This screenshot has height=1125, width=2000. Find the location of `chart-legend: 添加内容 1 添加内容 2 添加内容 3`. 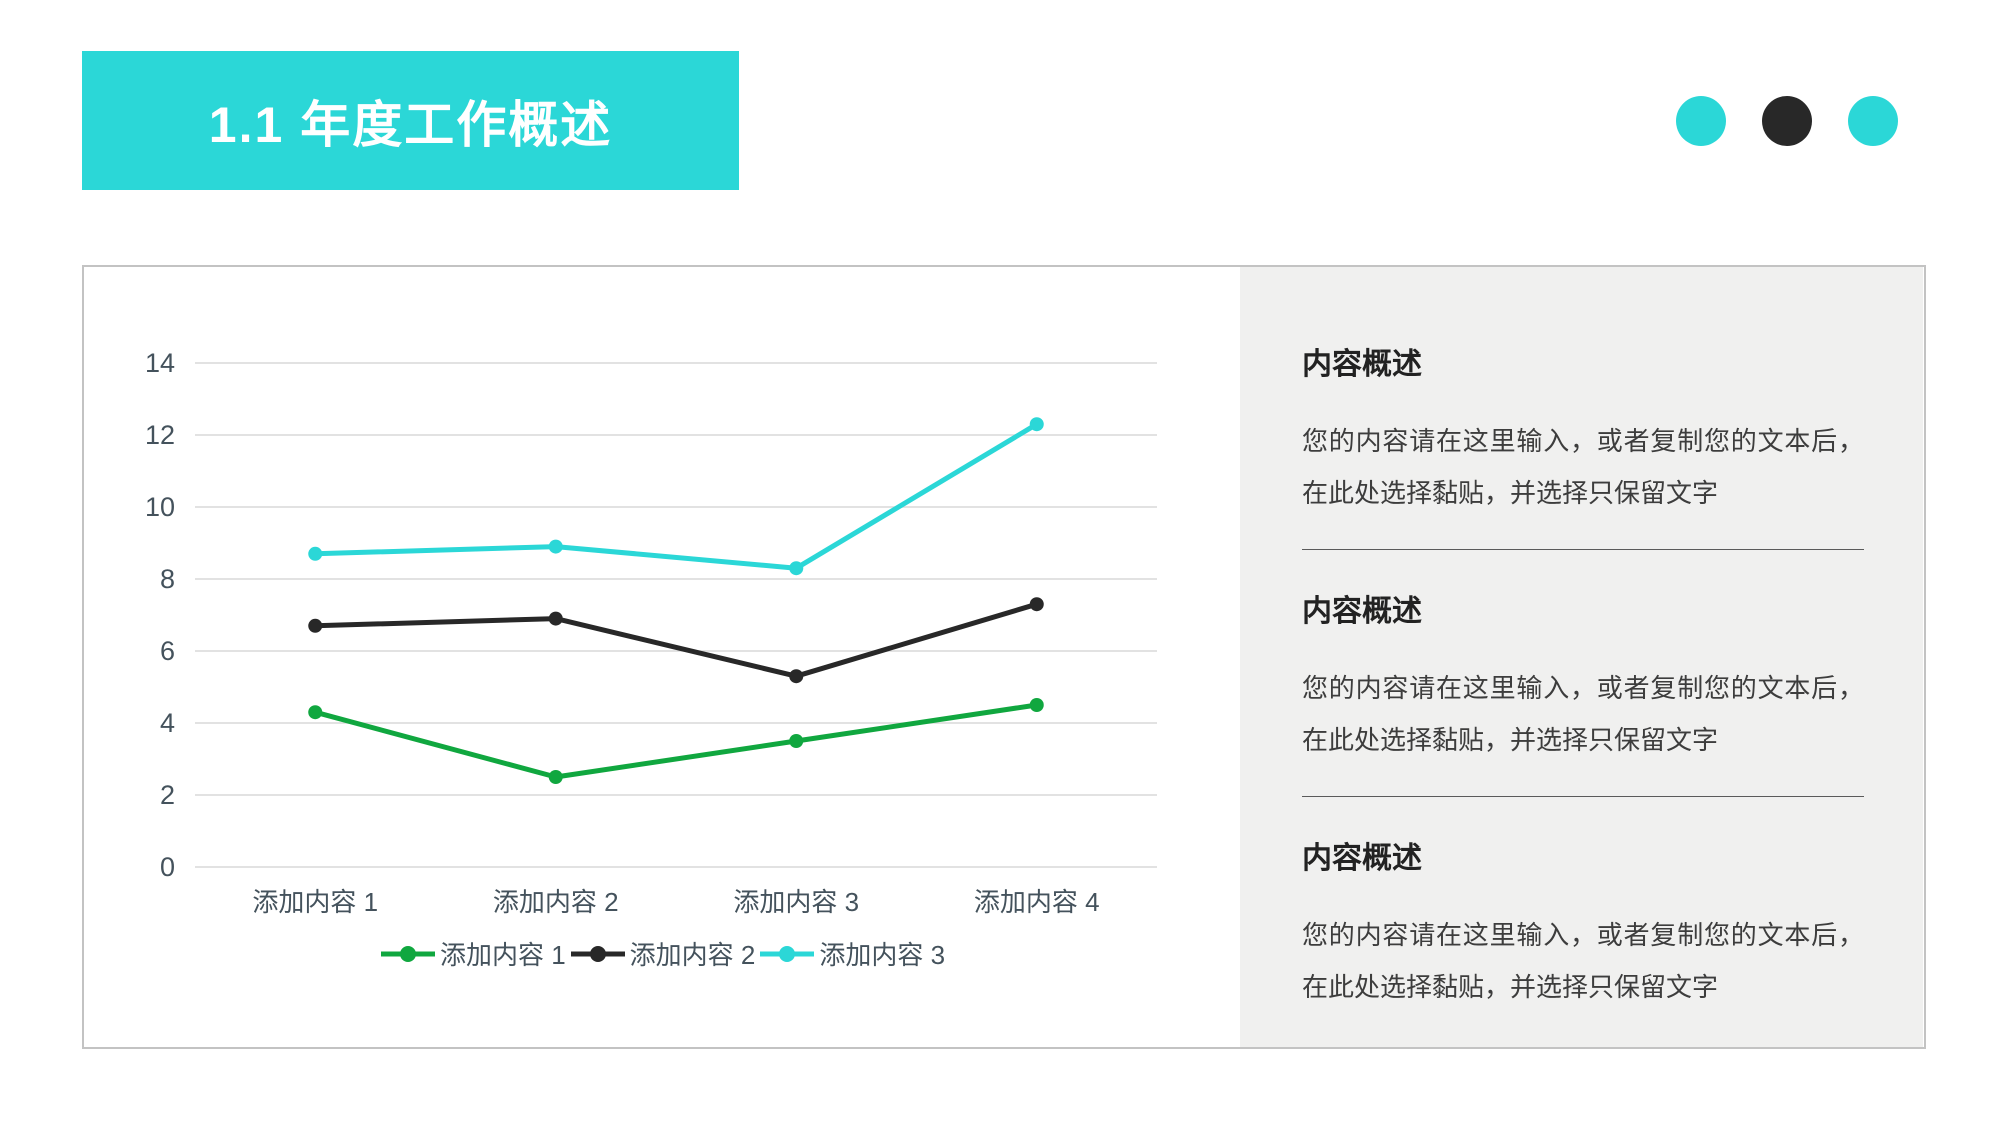

chart-legend: 添加内容 1 添加内容 2 添加内容 3 is located at coordinates (662, 953).